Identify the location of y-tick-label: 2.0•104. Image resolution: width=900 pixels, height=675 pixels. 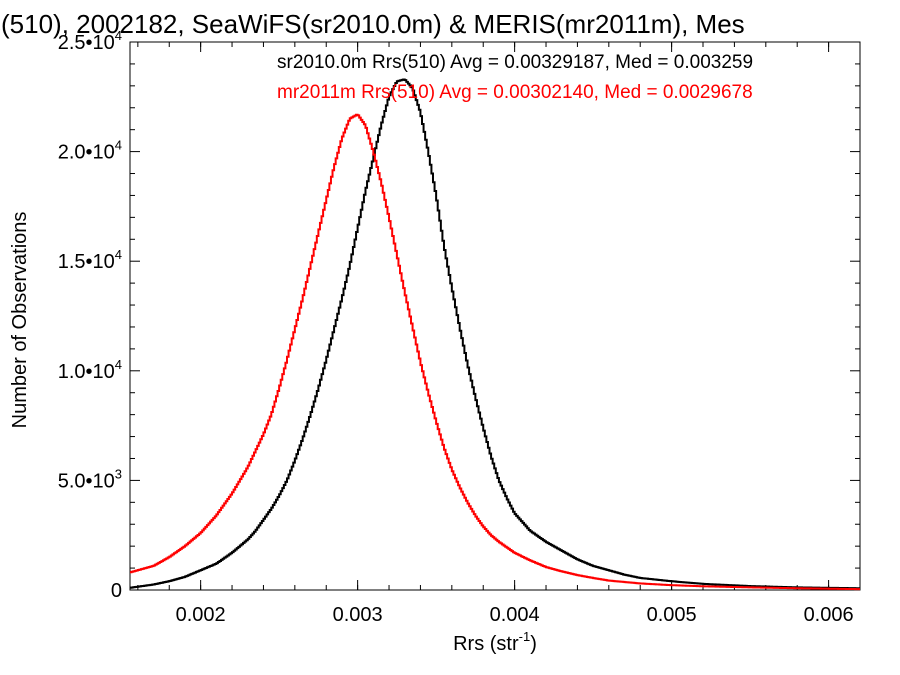
(90, 151).